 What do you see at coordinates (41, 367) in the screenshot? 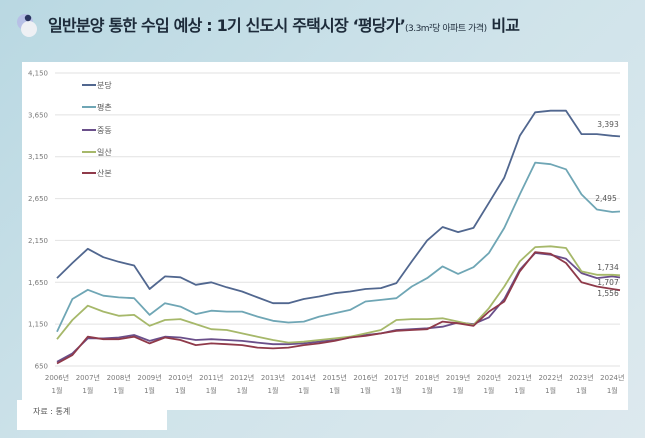
I see `y-tick-label: 650` at bounding box center [41, 367].